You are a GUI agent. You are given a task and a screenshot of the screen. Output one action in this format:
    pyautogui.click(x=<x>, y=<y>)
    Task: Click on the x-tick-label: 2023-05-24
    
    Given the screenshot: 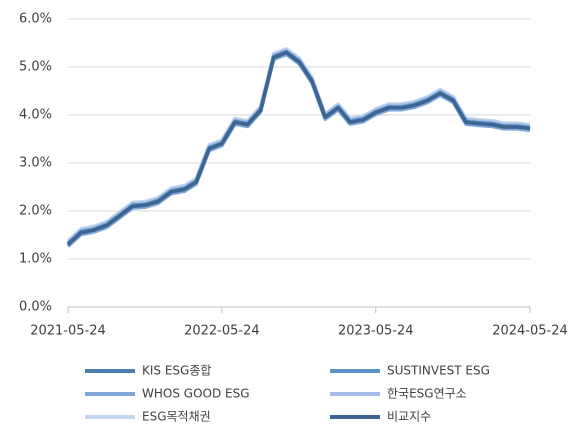 What is the action you would take?
    pyautogui.click(x=376, y=331)
    